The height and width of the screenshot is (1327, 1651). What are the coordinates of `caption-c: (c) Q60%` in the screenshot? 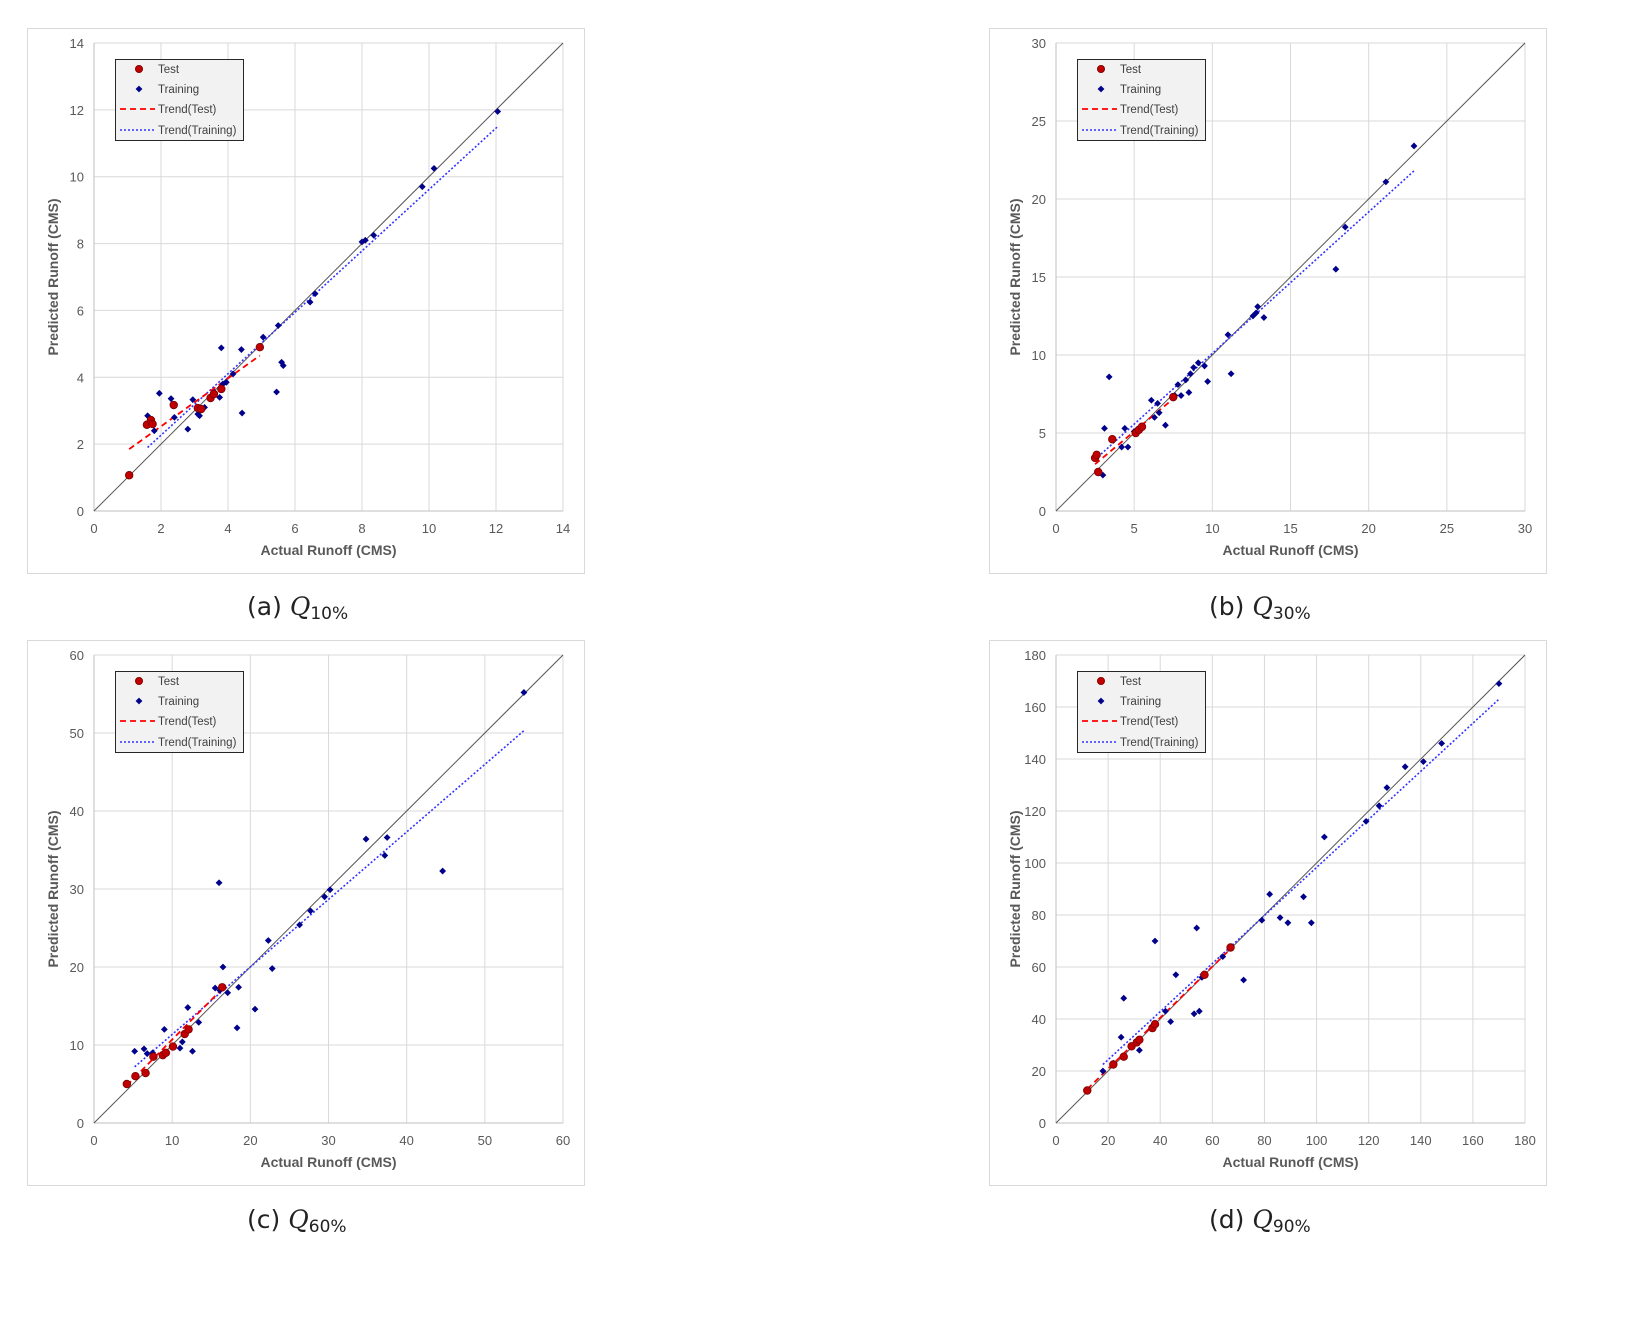 It's located at (297, 1221).